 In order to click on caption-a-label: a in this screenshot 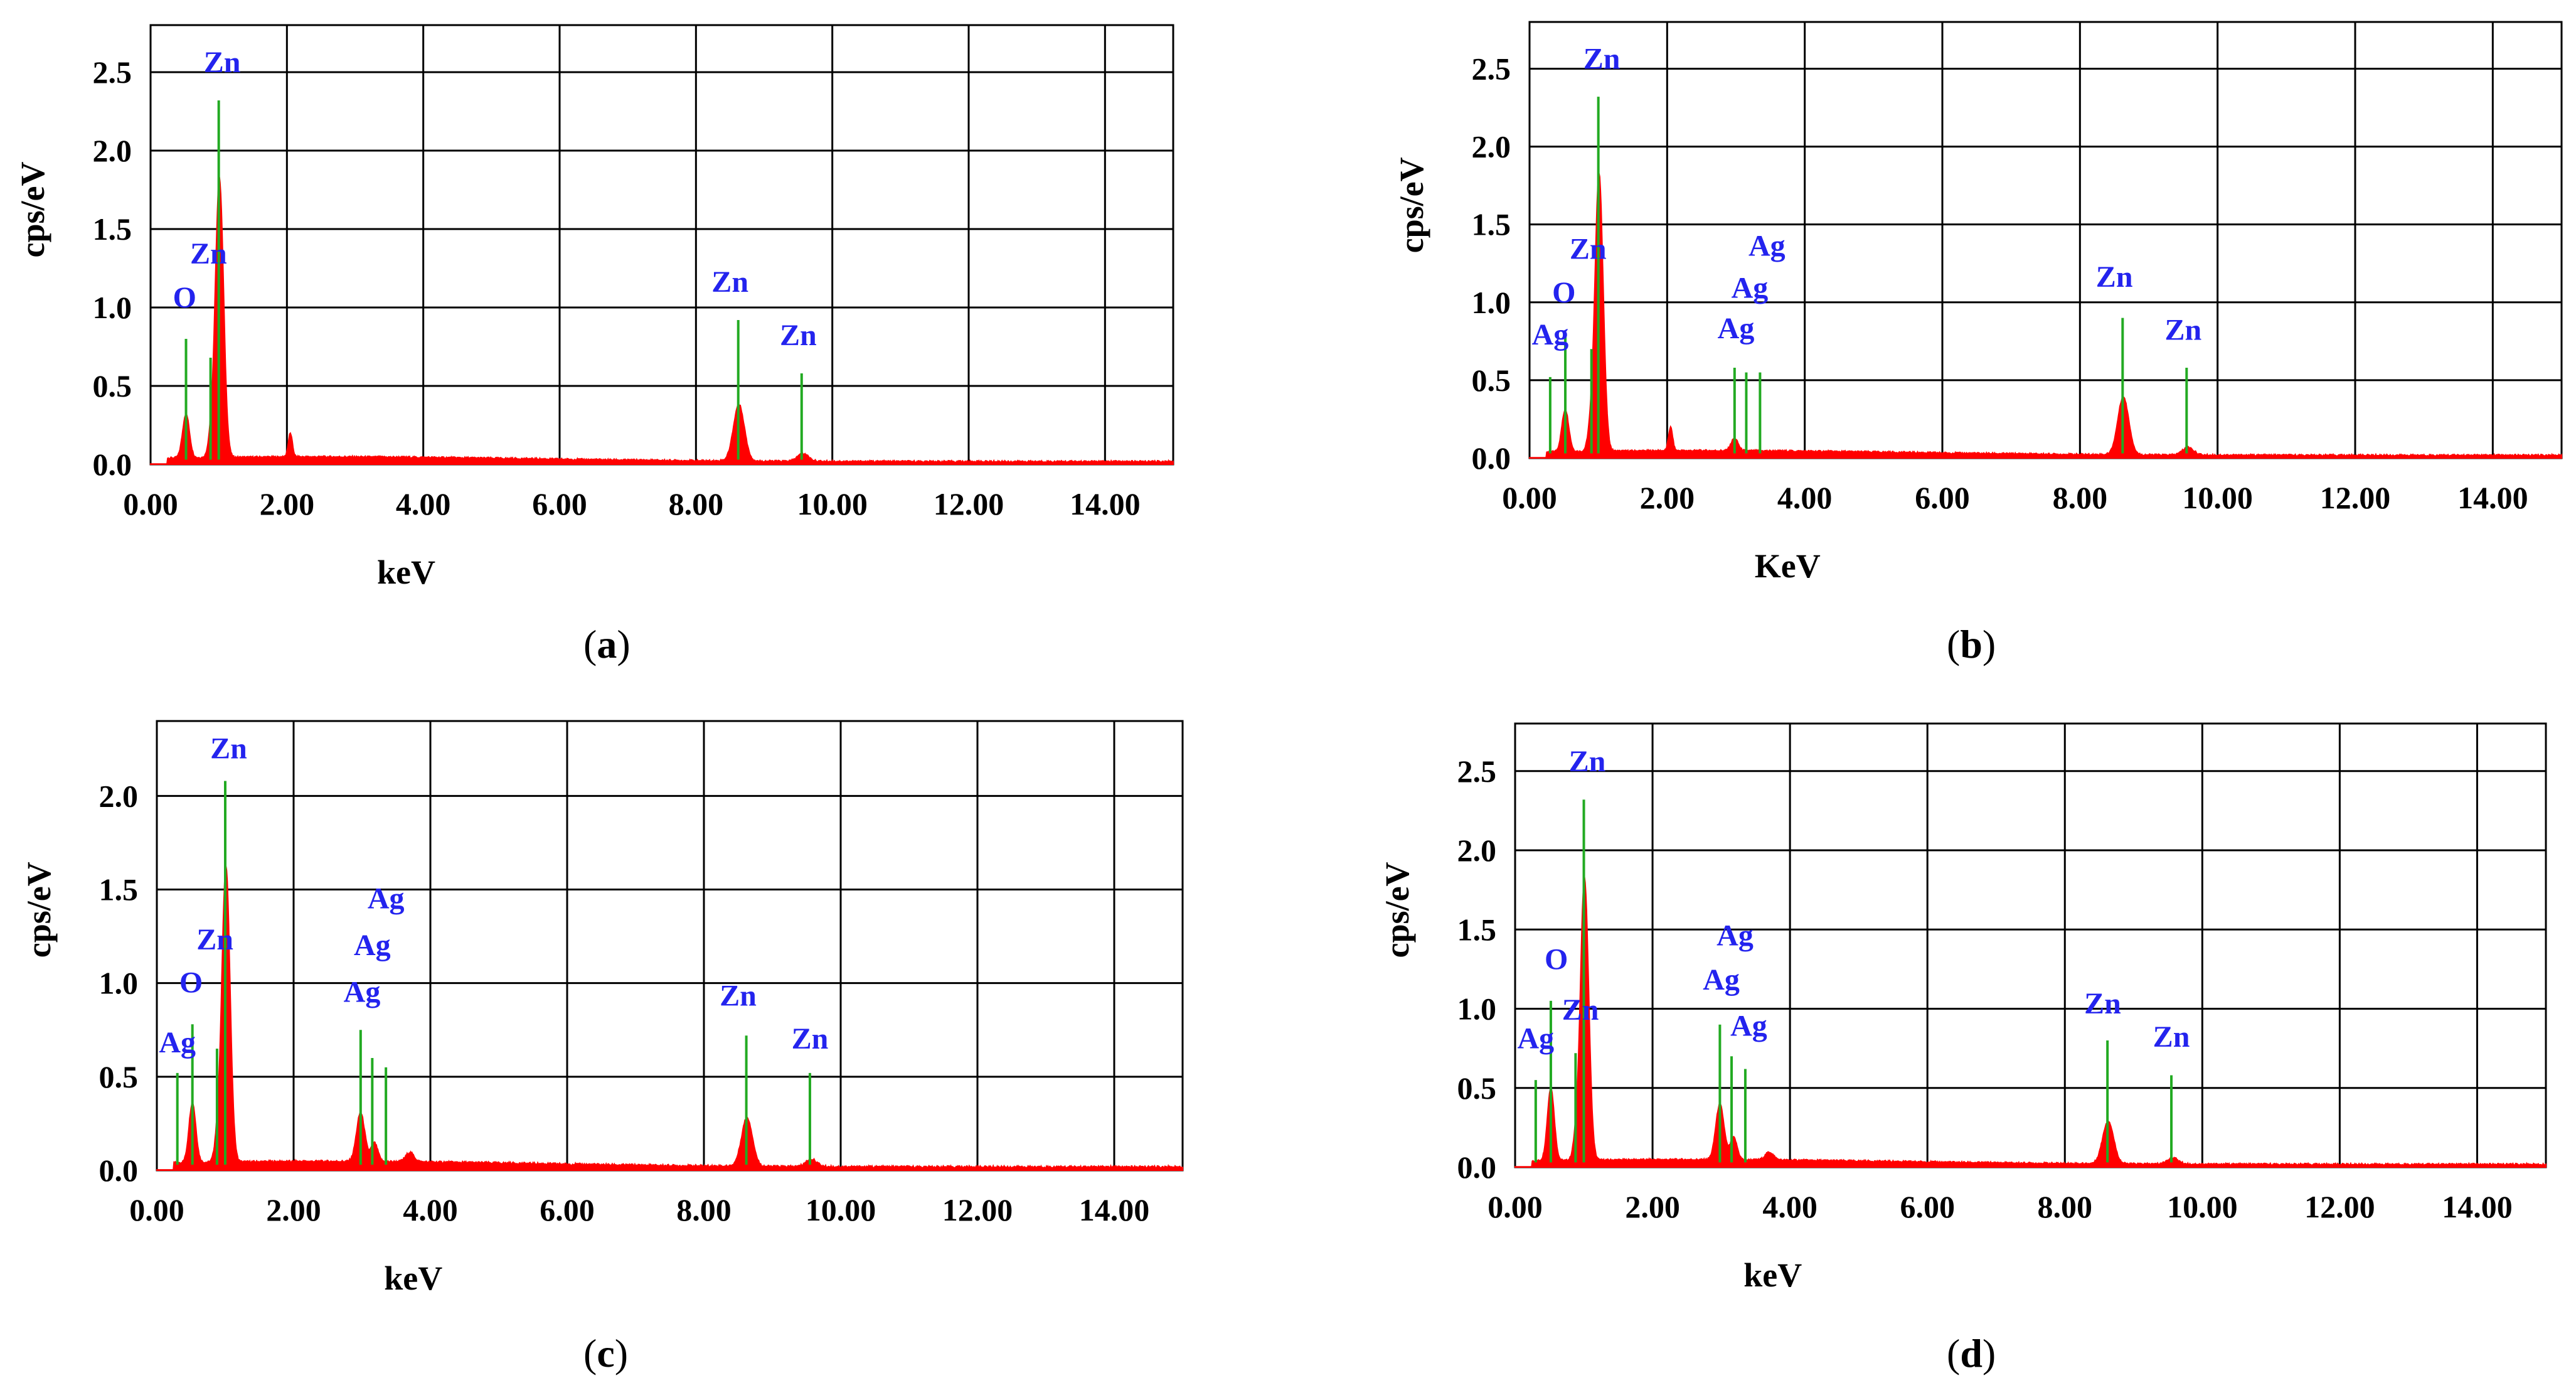, I will do `click(607, 644)`.